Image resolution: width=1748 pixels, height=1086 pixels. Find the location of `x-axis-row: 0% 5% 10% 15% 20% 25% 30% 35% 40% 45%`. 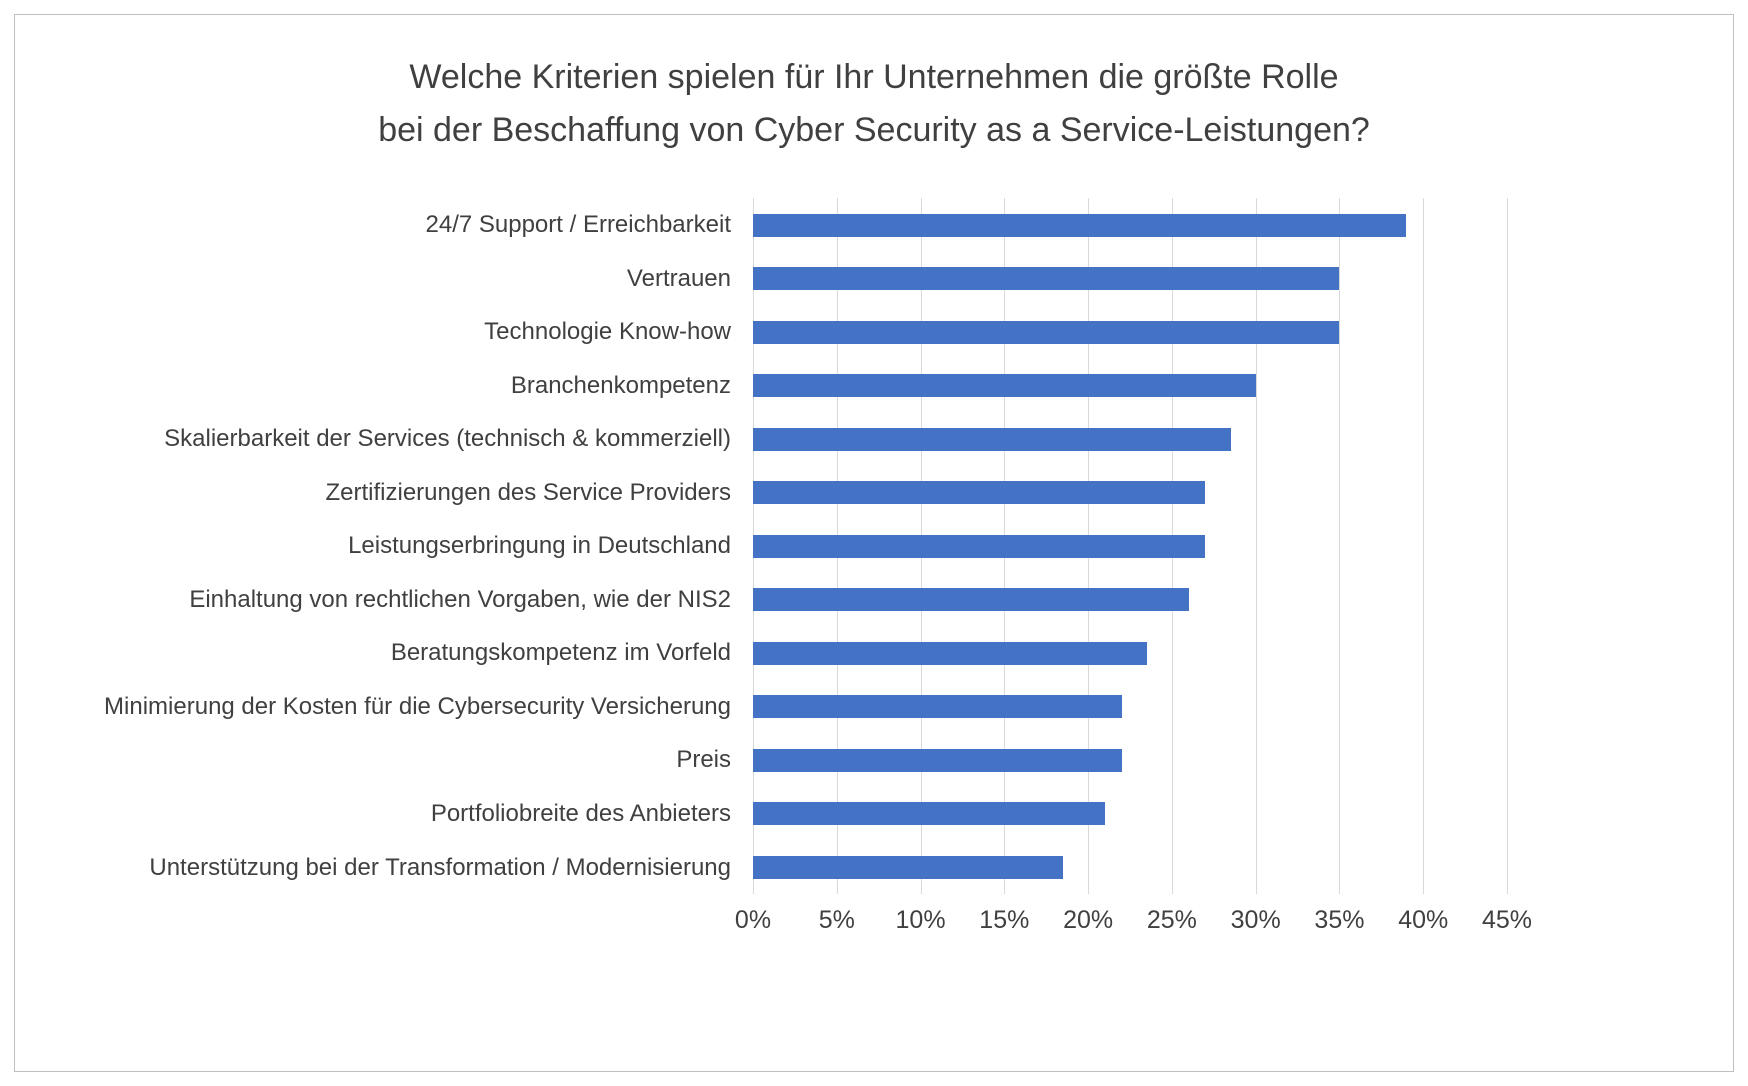

x-axis-row: 0% 5% 10% 15% 20% 25% 30% 35% 40% 45% is located at coordinates (874, 924).